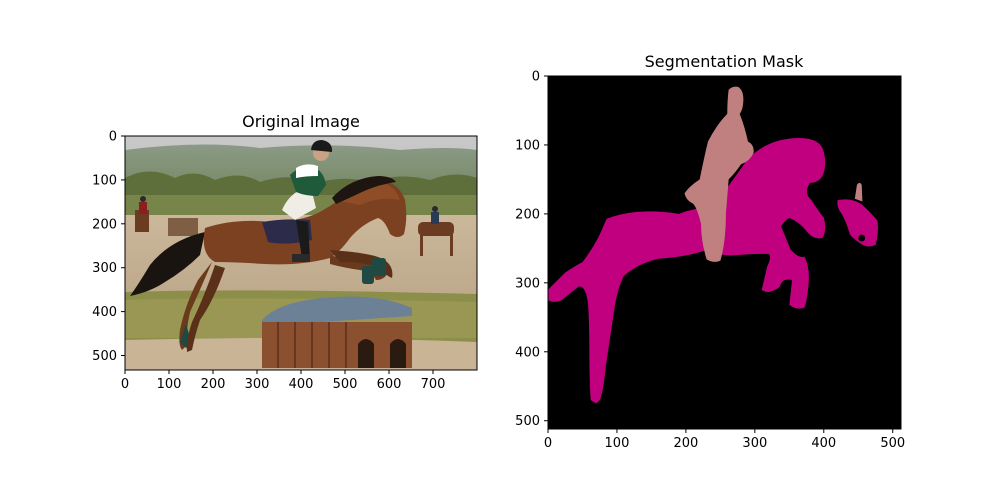 The width and height of the screenshot is (1000, 500). What do you see at coordinates (862, 238) in the screenshot?
I see `mask-hole` at bounding box center [862, 238].